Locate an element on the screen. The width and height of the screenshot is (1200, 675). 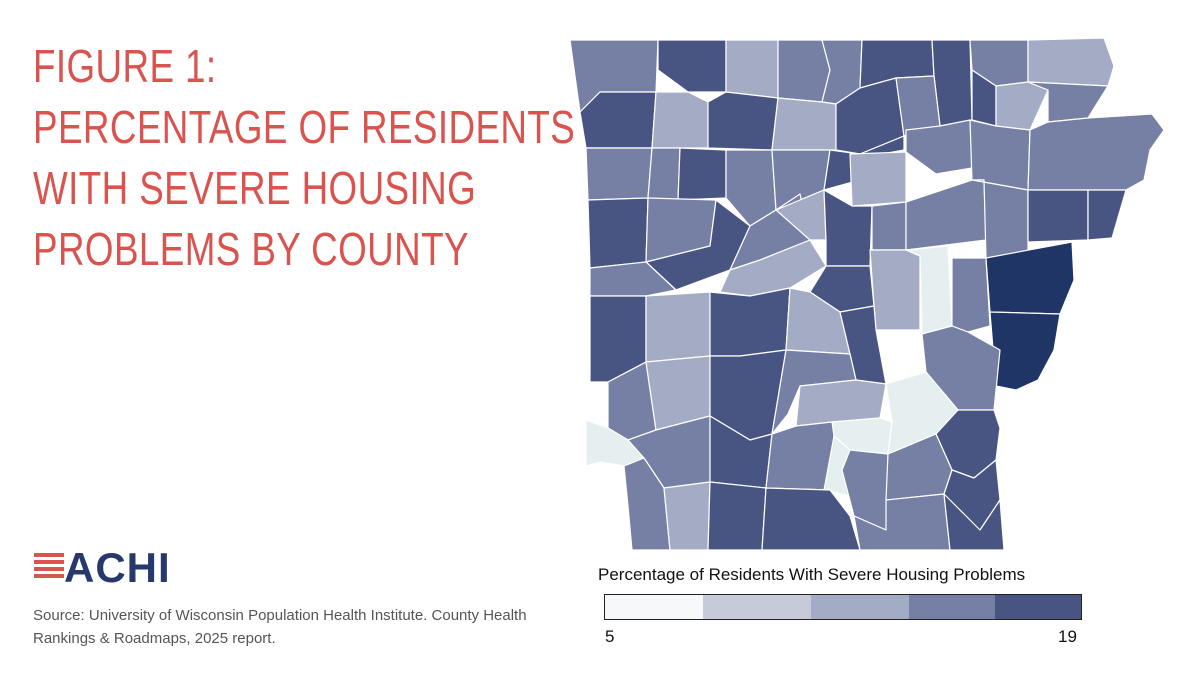
county-clay is located at coordinates (1071, 62).